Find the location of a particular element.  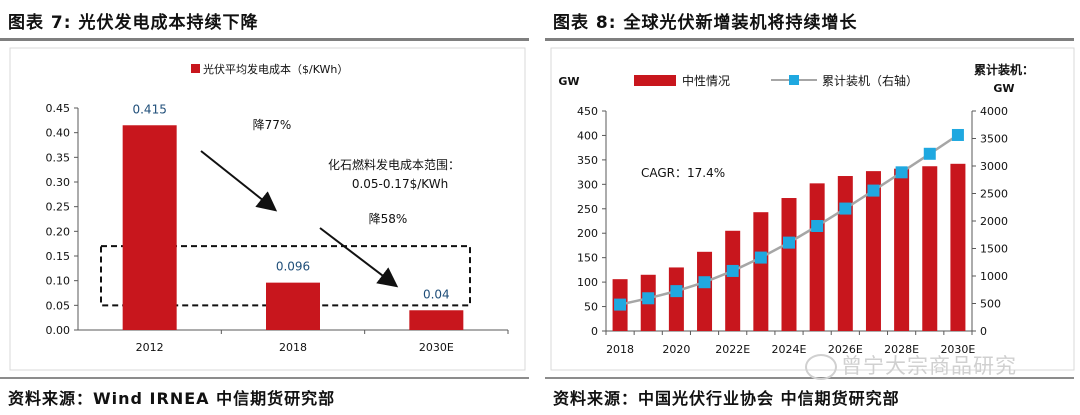

left-source-rule is located at coordinates (264, 378).